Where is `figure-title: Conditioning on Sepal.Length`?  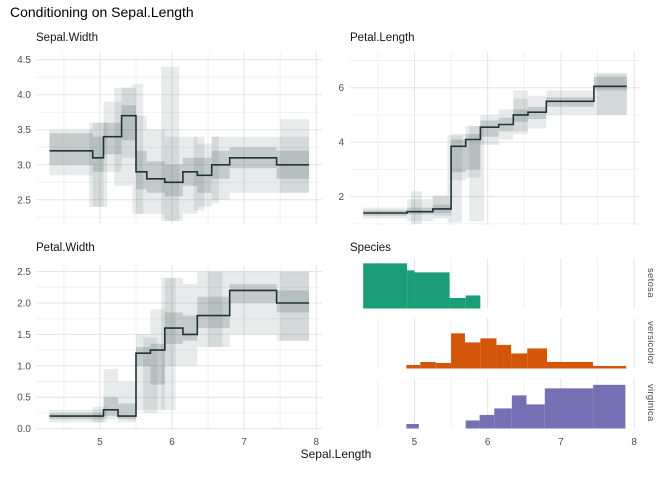 figure-title: Conditioning on Sepal.Length is located at coordinates (102, 12).